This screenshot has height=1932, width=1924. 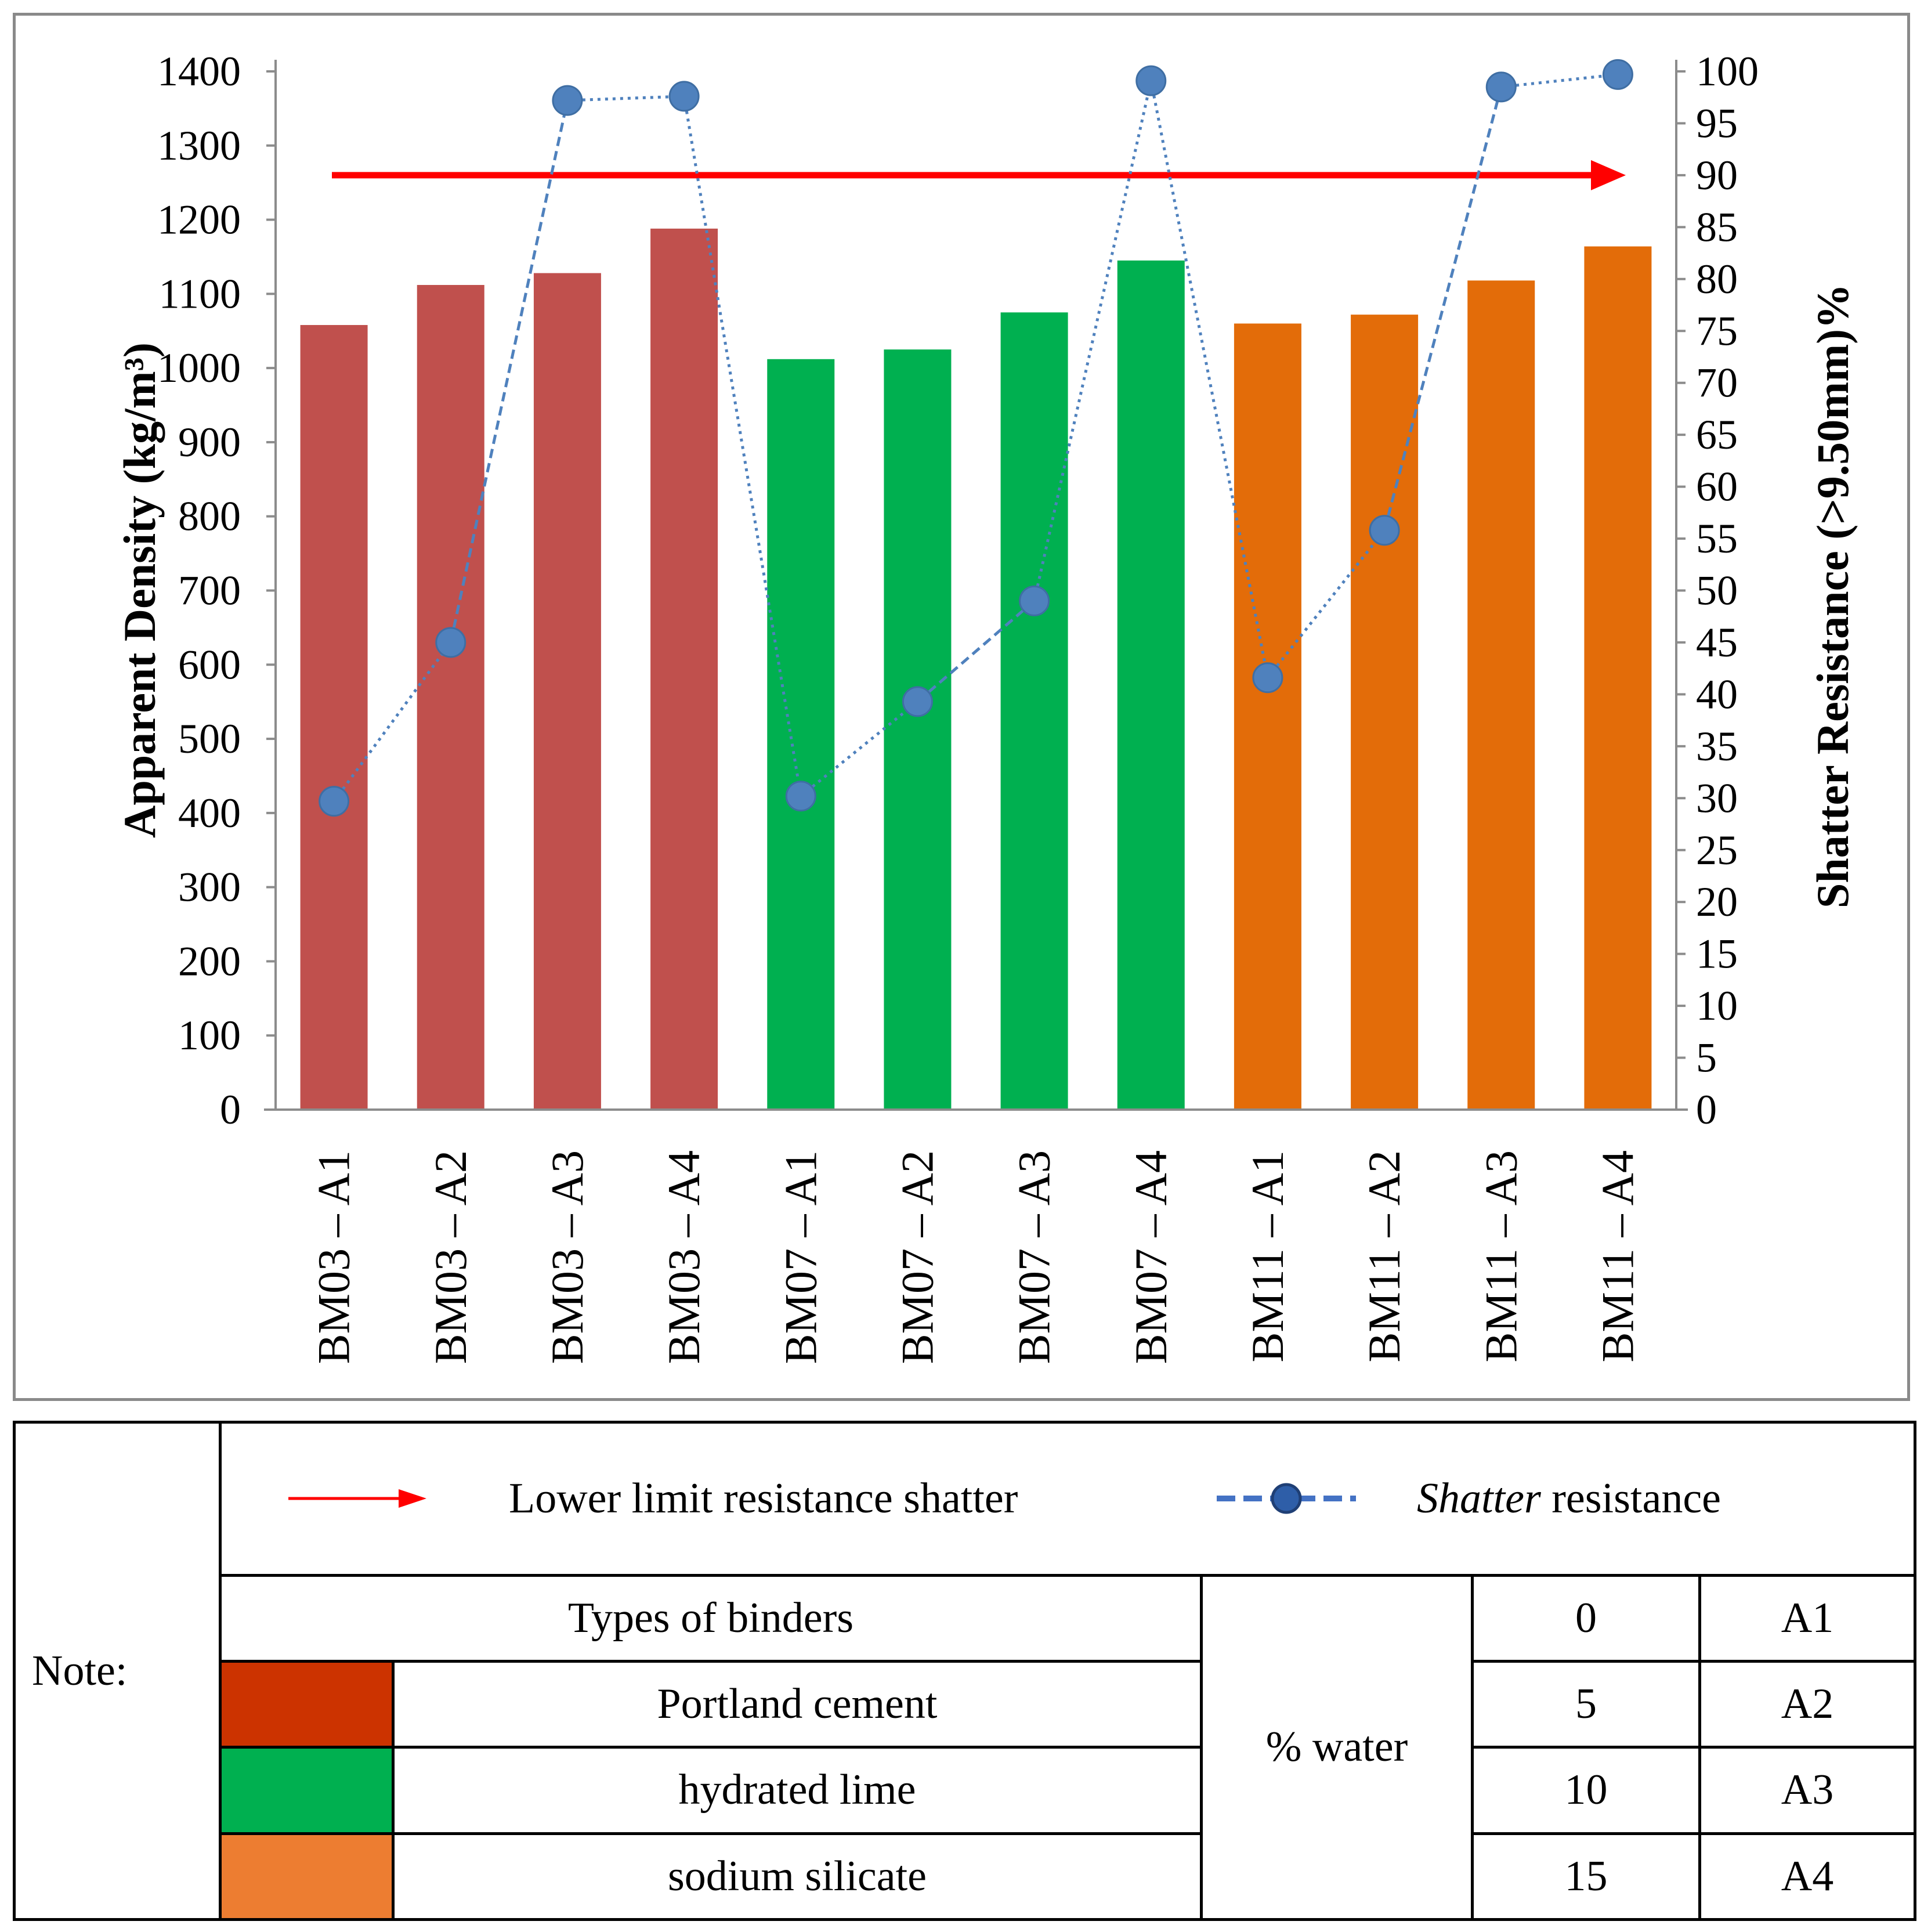 I want to click on right-tick-label: 85, so click(x=1717, y=227).